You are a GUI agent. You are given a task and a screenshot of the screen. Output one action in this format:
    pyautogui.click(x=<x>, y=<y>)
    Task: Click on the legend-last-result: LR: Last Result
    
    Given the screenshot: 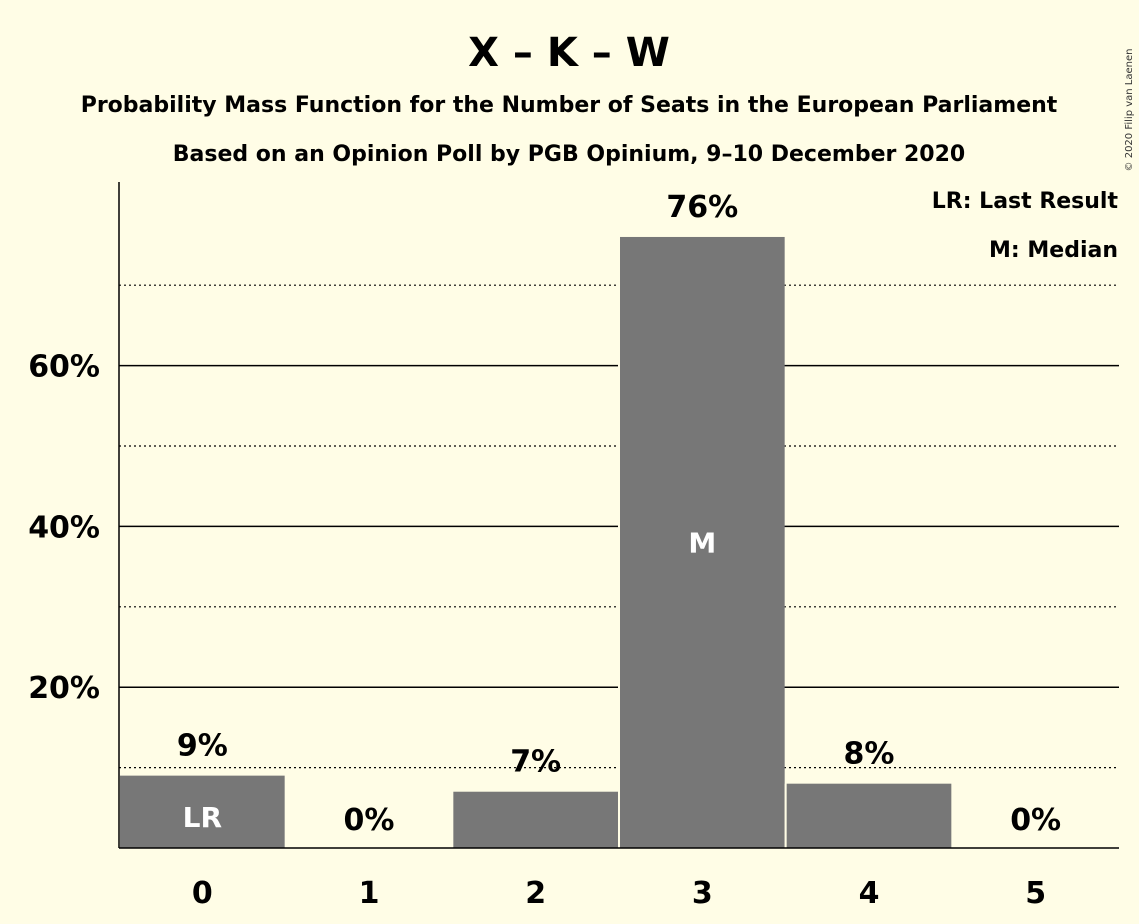 What is the action you would take?
    pyautogui.click(x=1025, y=201)
    